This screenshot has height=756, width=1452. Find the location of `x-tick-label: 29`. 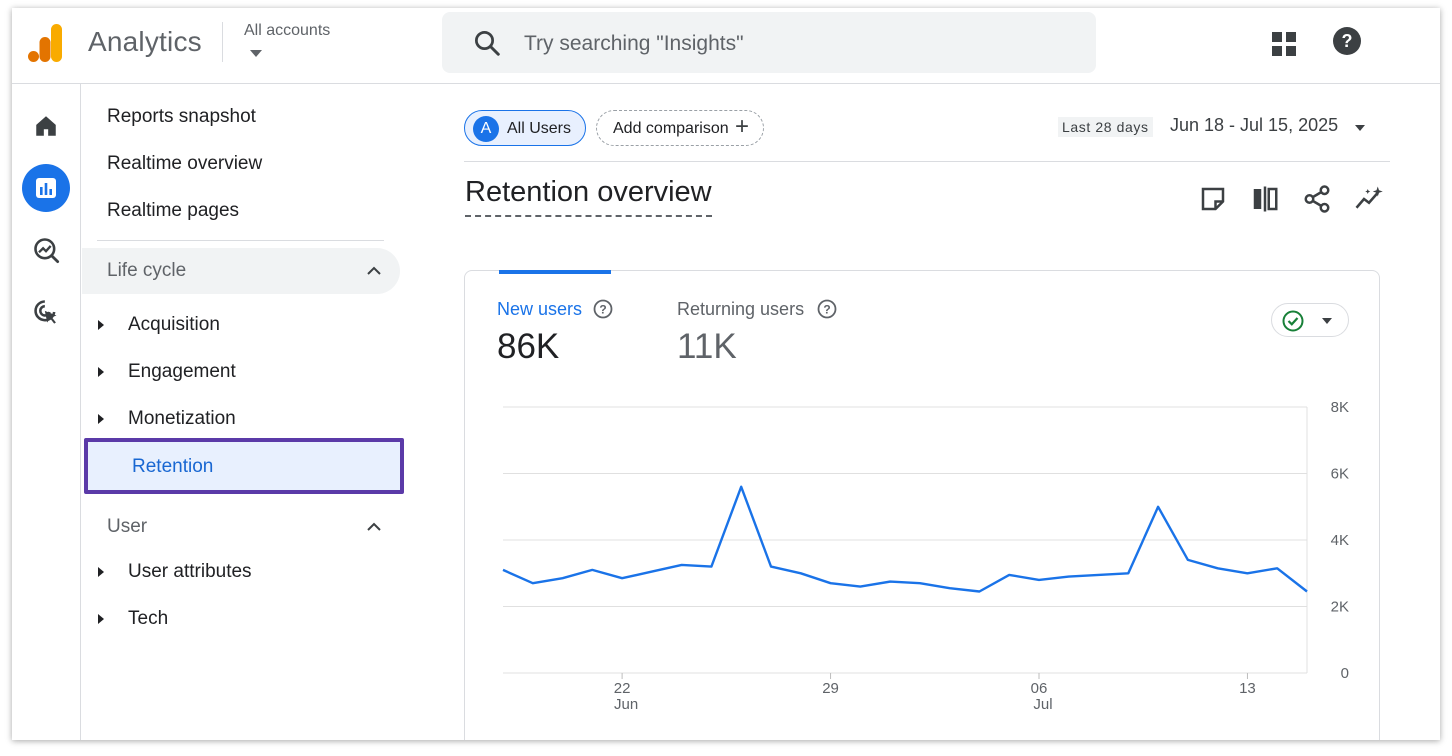

x-tick-label: 29 is located at coordinates (830, 688).